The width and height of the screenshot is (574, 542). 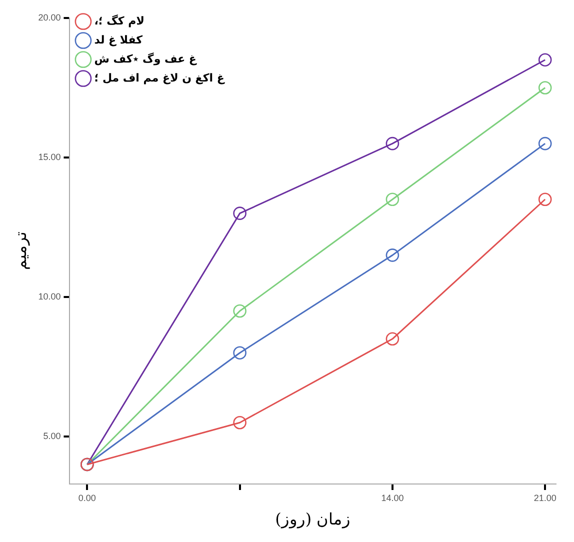 What do you see at coordinates (159, 77) in the screenshot?
I see `legend-label: غ اکغ ن لاغ مم اف مل ؛` at bounding box center [159, 77].